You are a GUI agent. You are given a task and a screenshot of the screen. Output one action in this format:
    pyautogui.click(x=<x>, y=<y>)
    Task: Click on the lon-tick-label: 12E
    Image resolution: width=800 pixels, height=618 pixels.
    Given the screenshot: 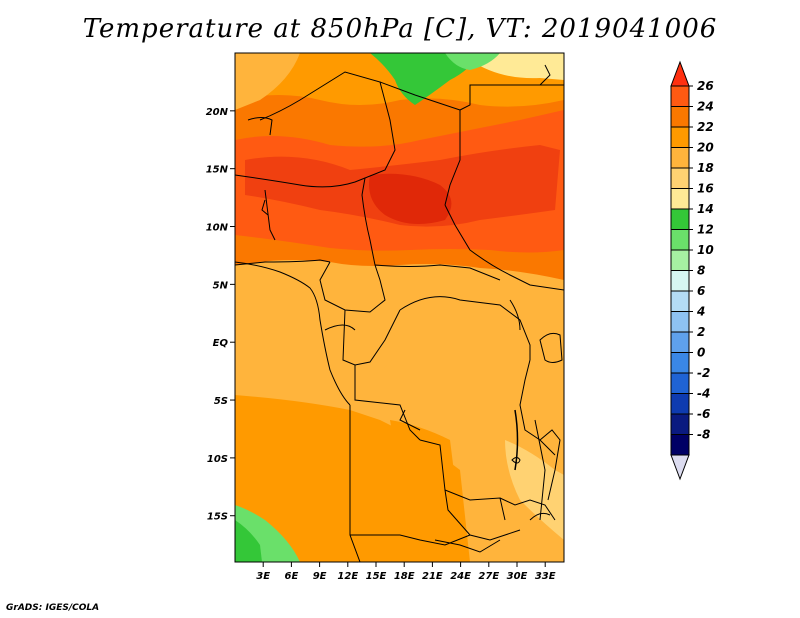 What is the action you would take?
    pyautogui.click(x=347, y=576)
    